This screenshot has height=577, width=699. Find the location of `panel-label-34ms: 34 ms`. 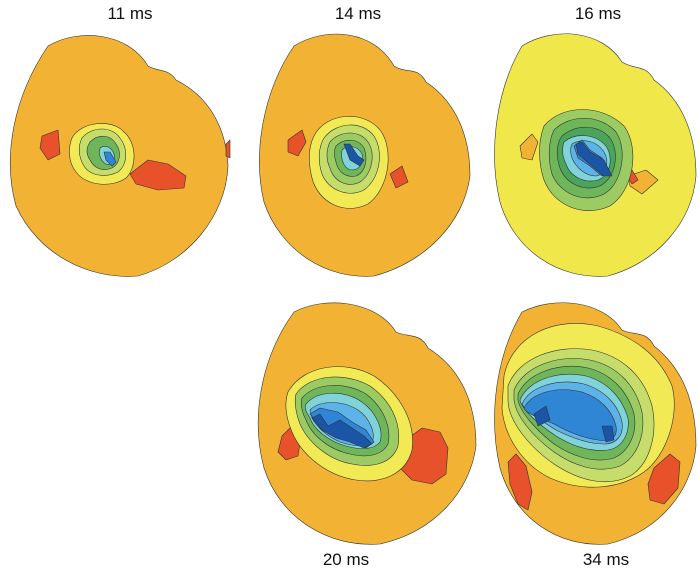

panel-label-34ms: 34 ms is located at coordinates (606, 559).